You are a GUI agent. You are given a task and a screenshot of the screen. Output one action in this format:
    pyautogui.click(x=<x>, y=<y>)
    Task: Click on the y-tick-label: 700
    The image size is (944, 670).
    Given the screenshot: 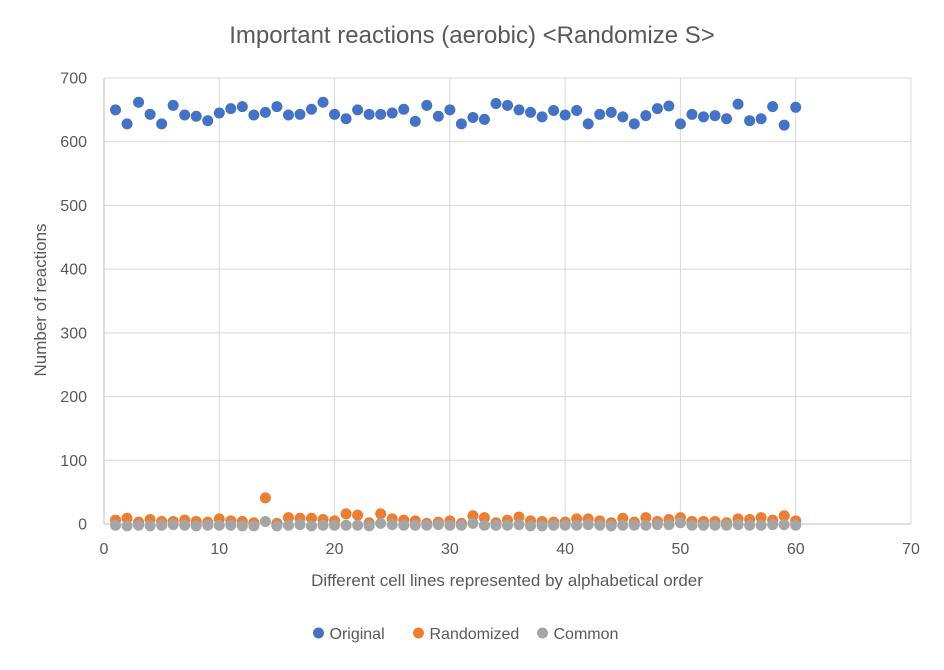 What is the action you would take?
    pyautogui.click(x=73, y=79)
    